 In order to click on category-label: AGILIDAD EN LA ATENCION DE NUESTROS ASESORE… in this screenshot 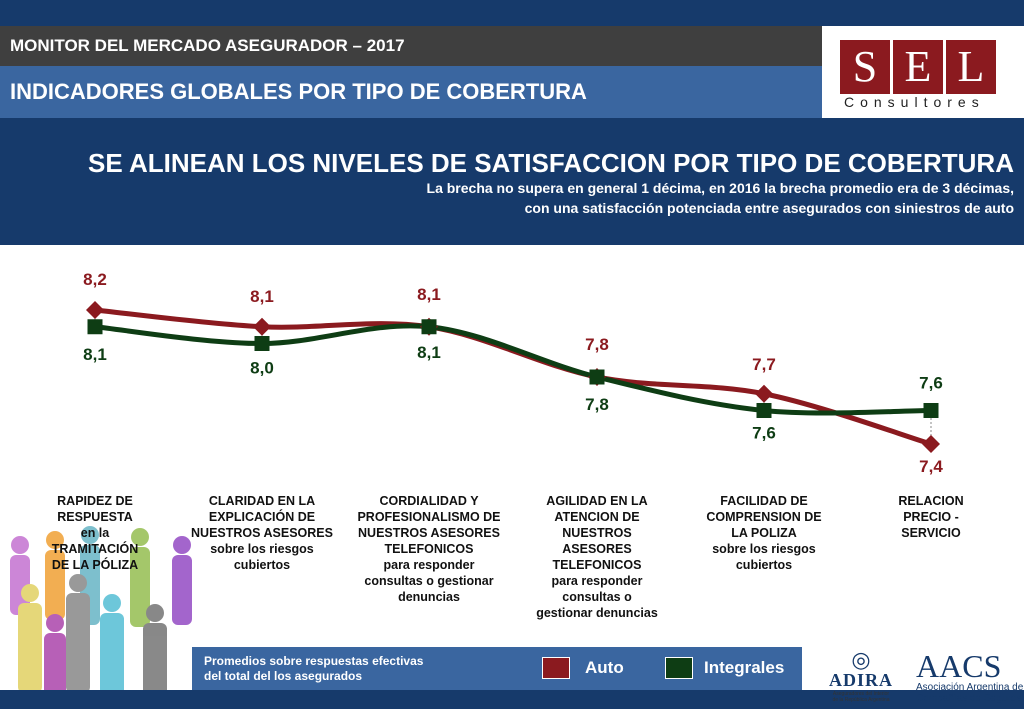, I will do `click(597, 557)`.